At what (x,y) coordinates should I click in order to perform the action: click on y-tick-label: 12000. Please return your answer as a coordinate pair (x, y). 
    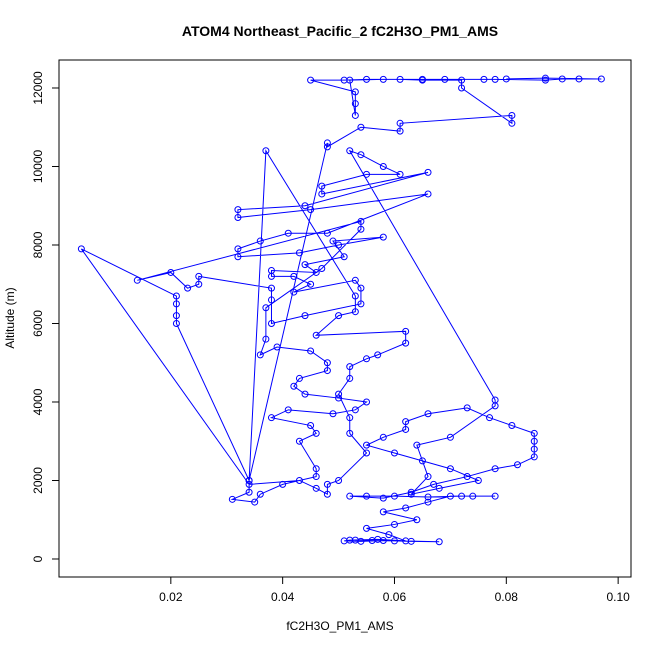
    Looking at the image, I should click on (38, 88).